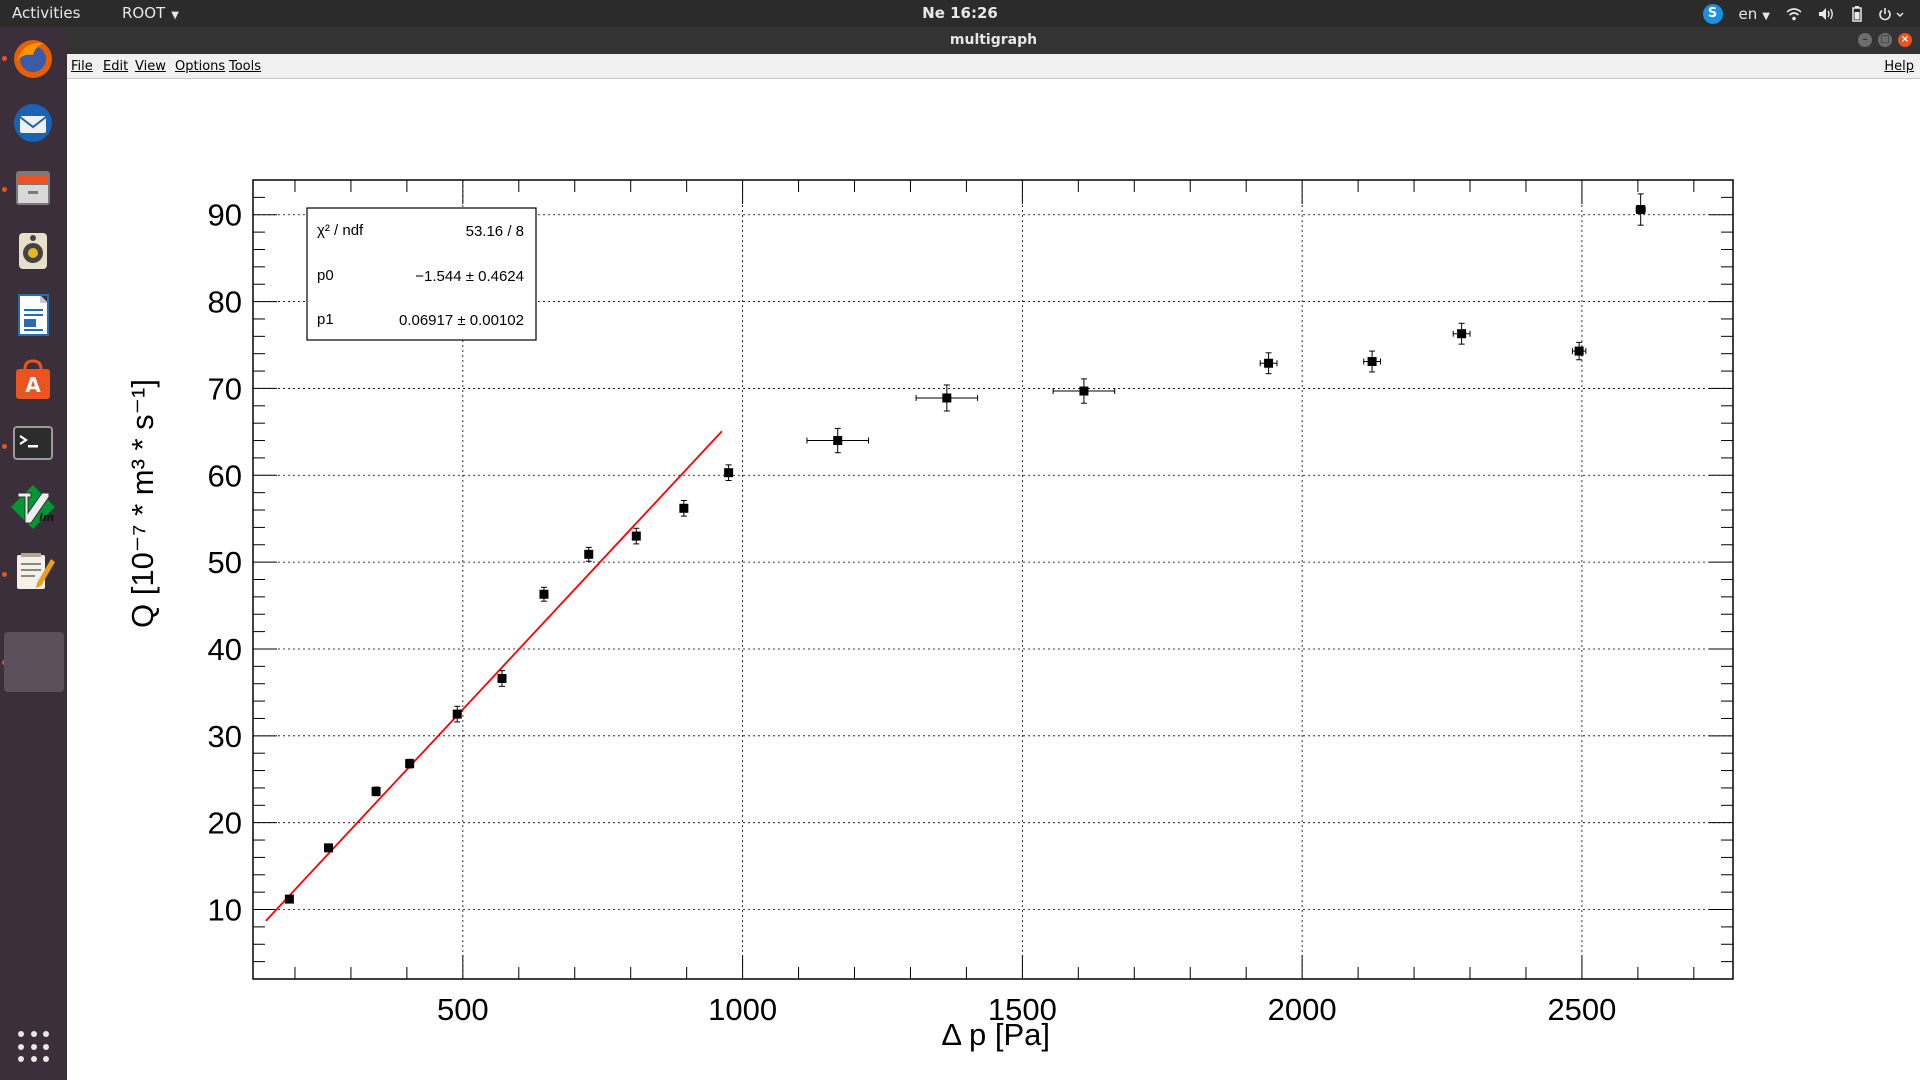  Describe the element at coordinates (33, 123) in the screenshot. I see `thunderbird-icon` at that location.